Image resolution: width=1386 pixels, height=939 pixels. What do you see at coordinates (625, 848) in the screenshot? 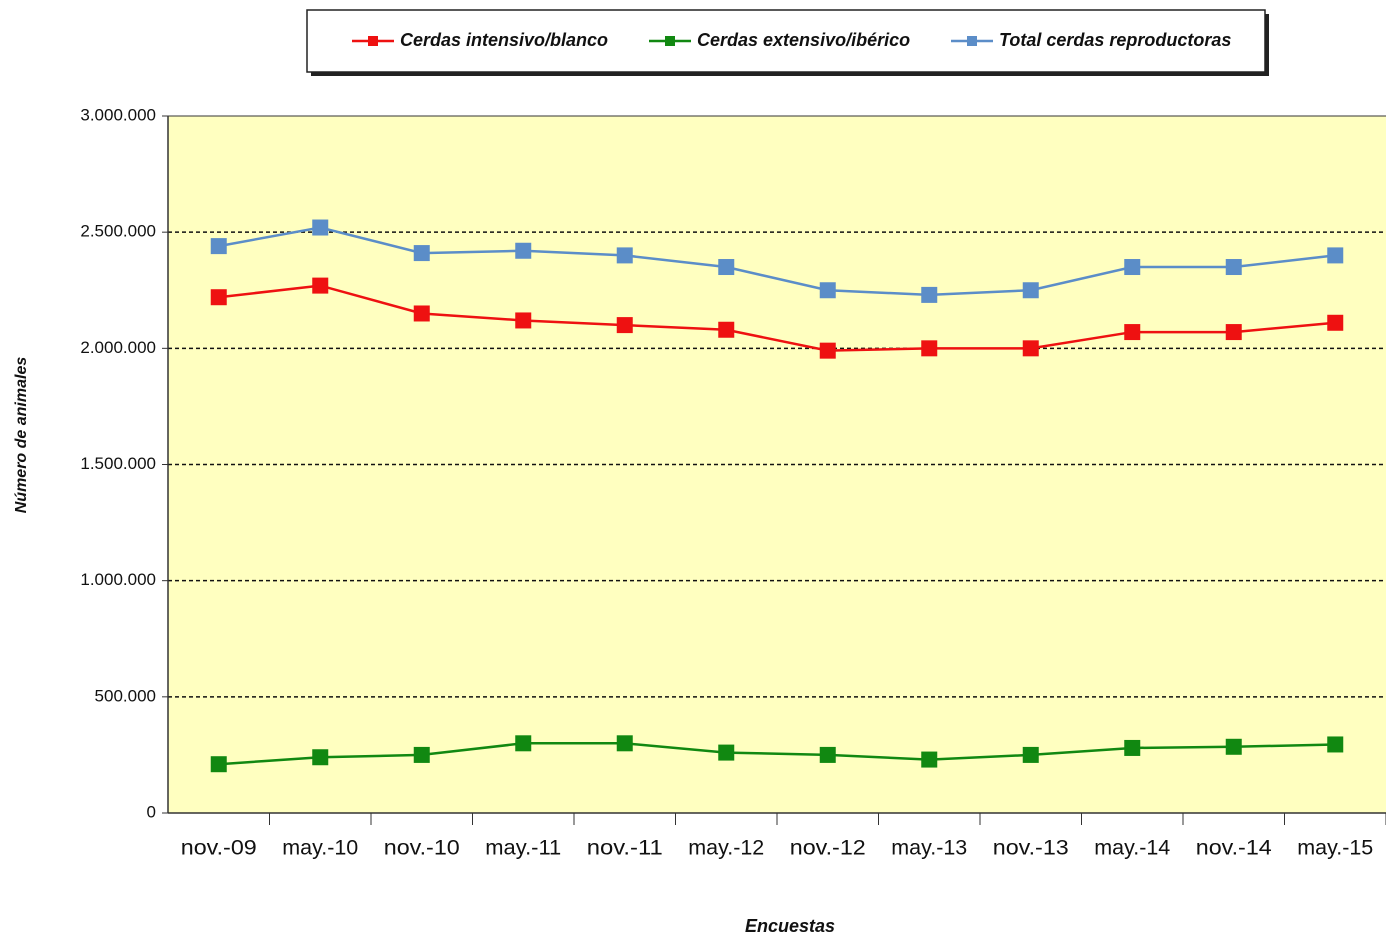
I see `x-tick-label: nov.-11` at bounding box center [625, 848].